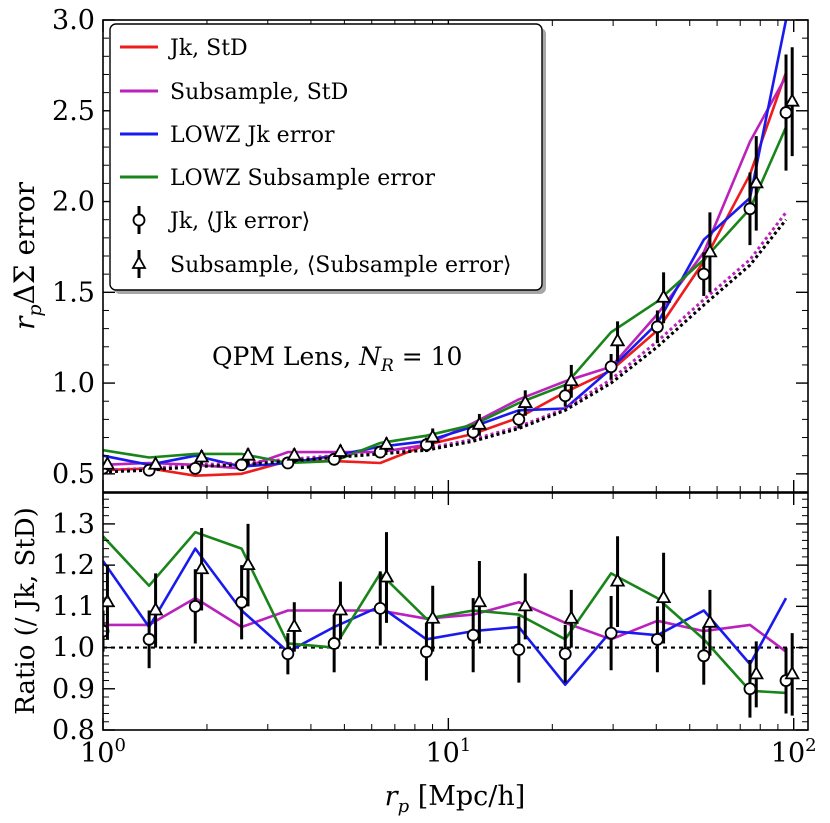  I want to click on top-ytick-label: 1.0, so click(73, 383).